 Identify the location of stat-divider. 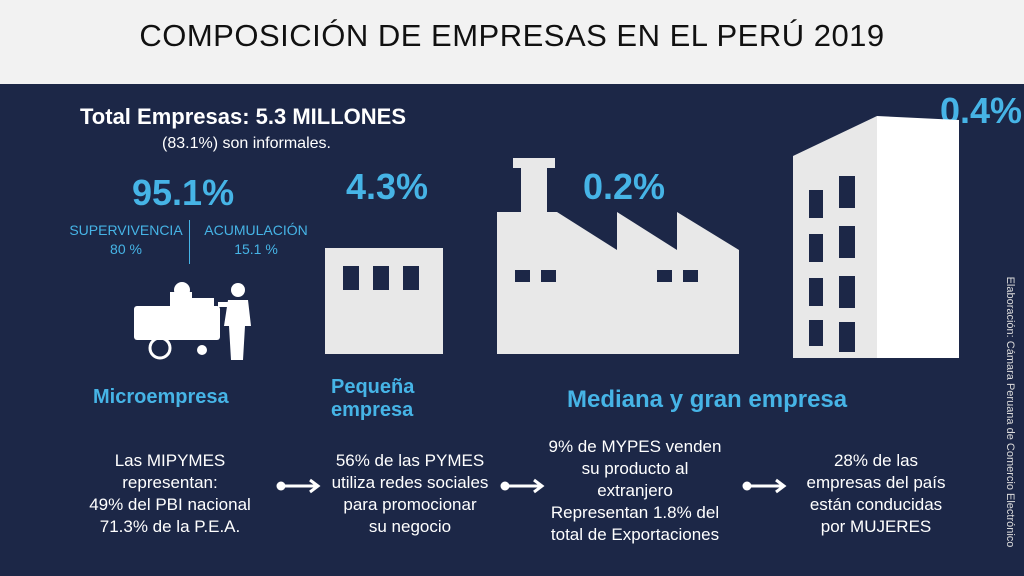
(189, 242).